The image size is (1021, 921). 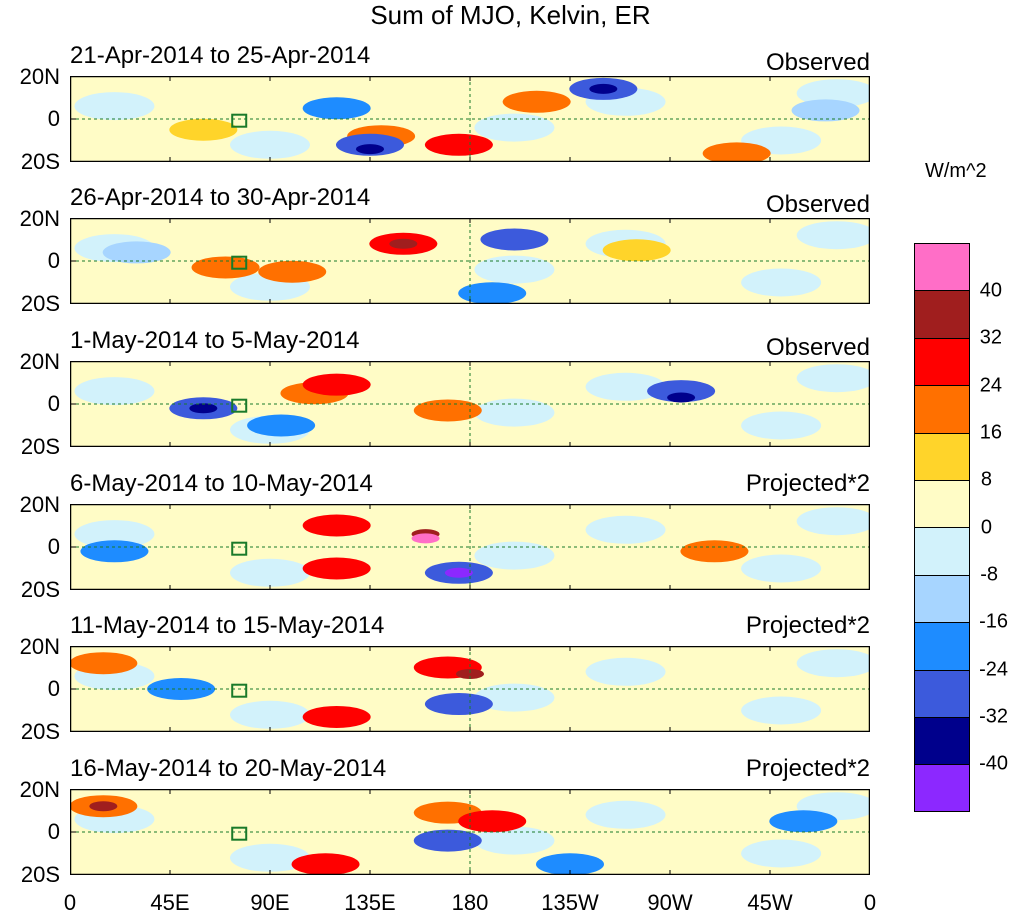 What do you see at coordinates (991, 385) in the screenshot?
I see `colorbar-label: 24` at bounding box center [991, 385].